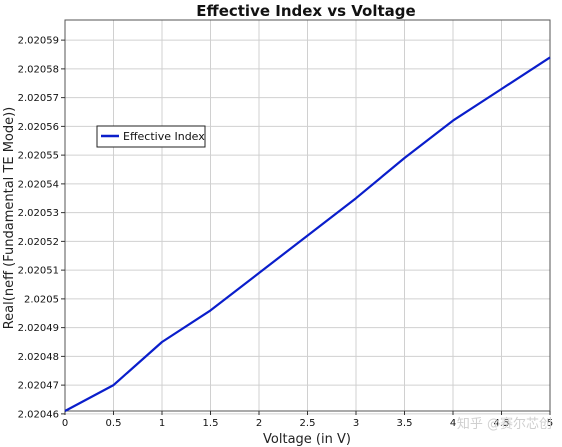  I want to click on y-axis-label: Real(neff (Fundamental TE Mode)), so click(9, 218).